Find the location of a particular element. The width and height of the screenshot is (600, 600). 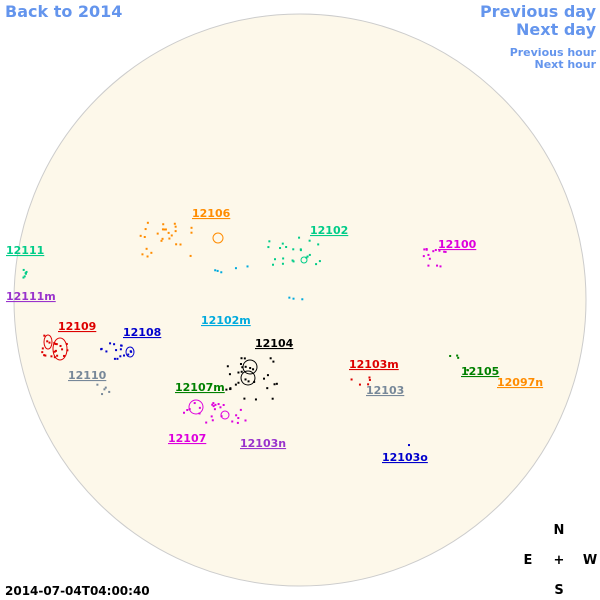

region-label: 12104 is located at coordinates (274, 343).